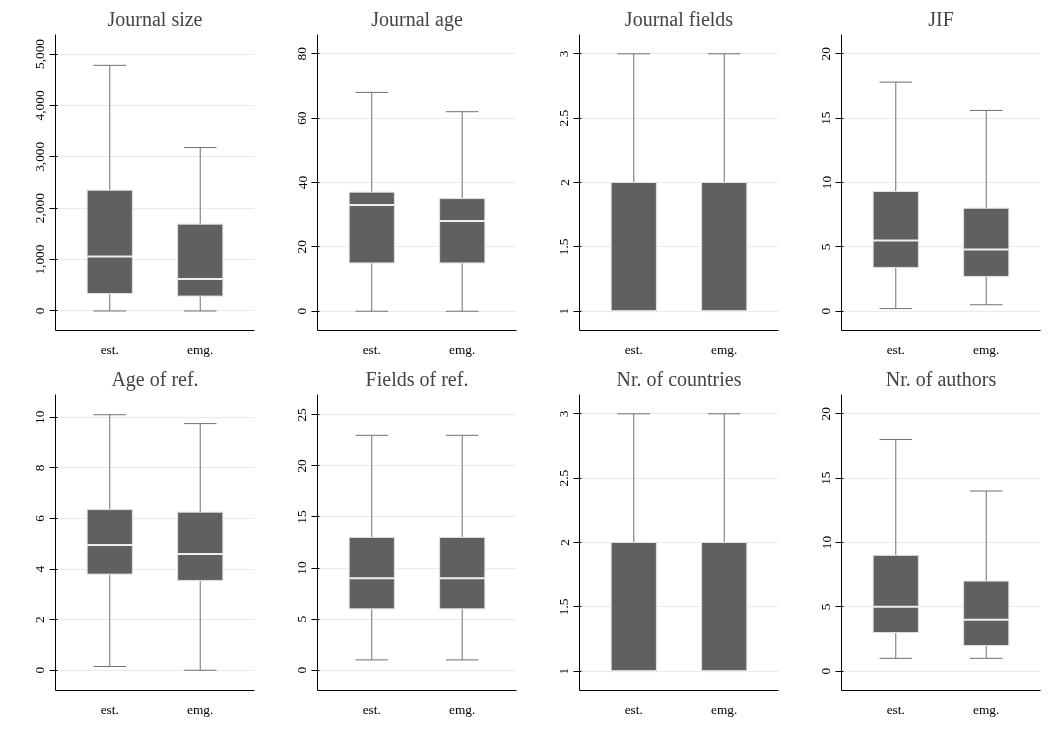 This screenshot has height=744, width=1051. Describe the element at coordinates (155, 379) in the screenshot. I see `chart-title: Age of ref.` at that location.